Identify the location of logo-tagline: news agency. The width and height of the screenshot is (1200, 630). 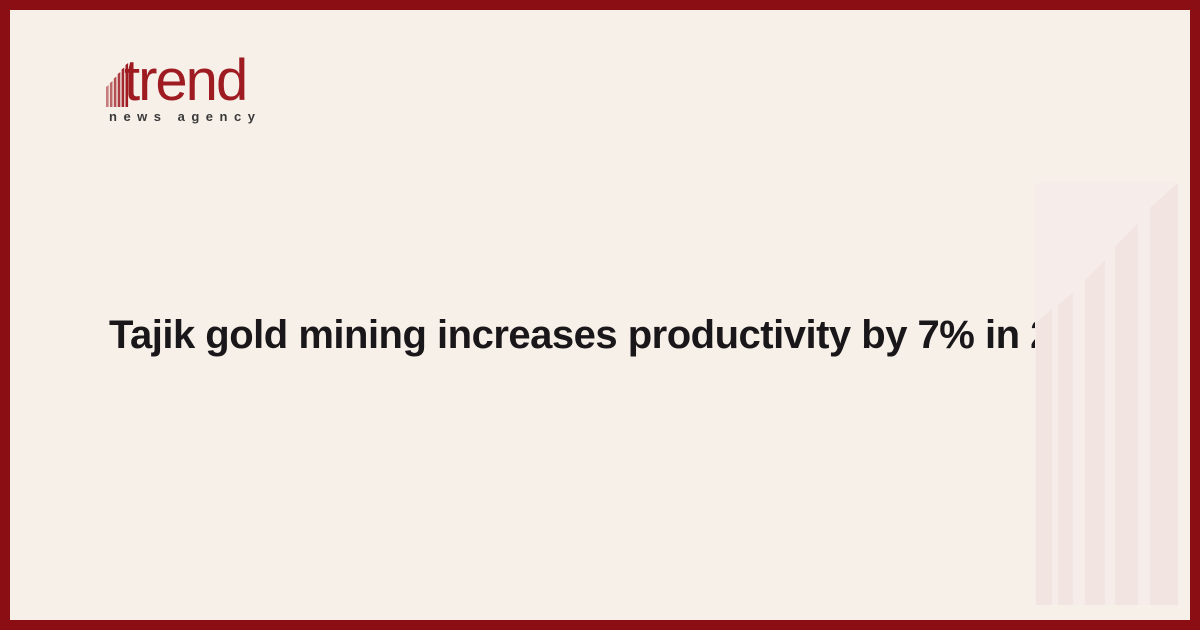
(185, 116).